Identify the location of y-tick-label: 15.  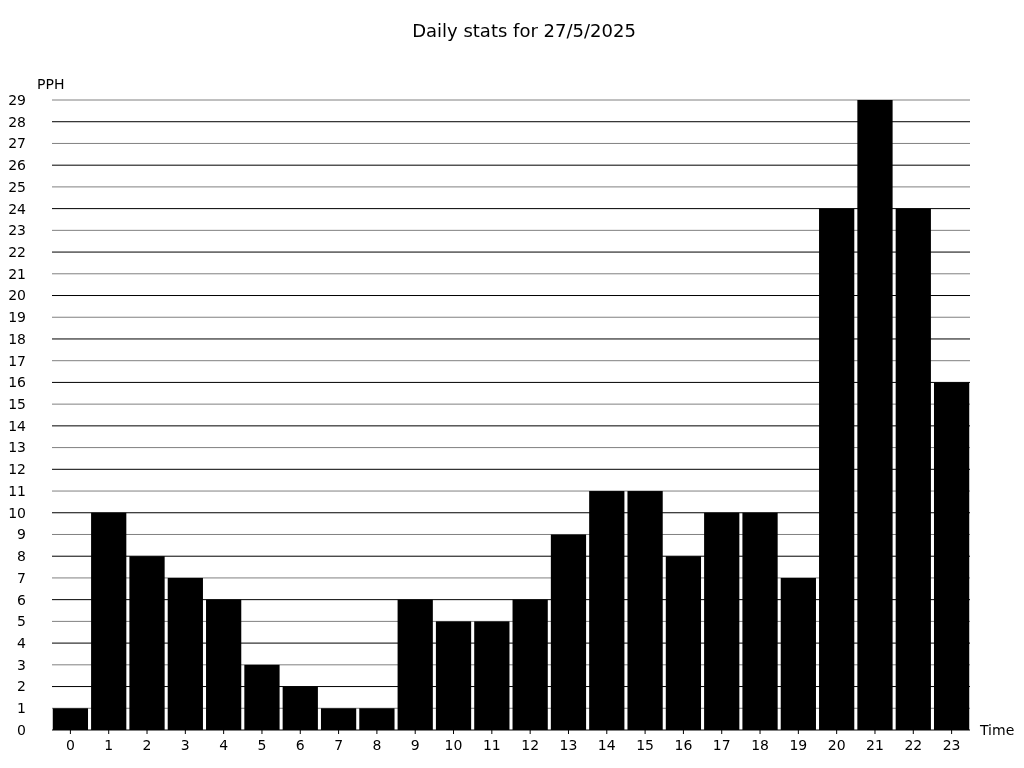
(17, 404).